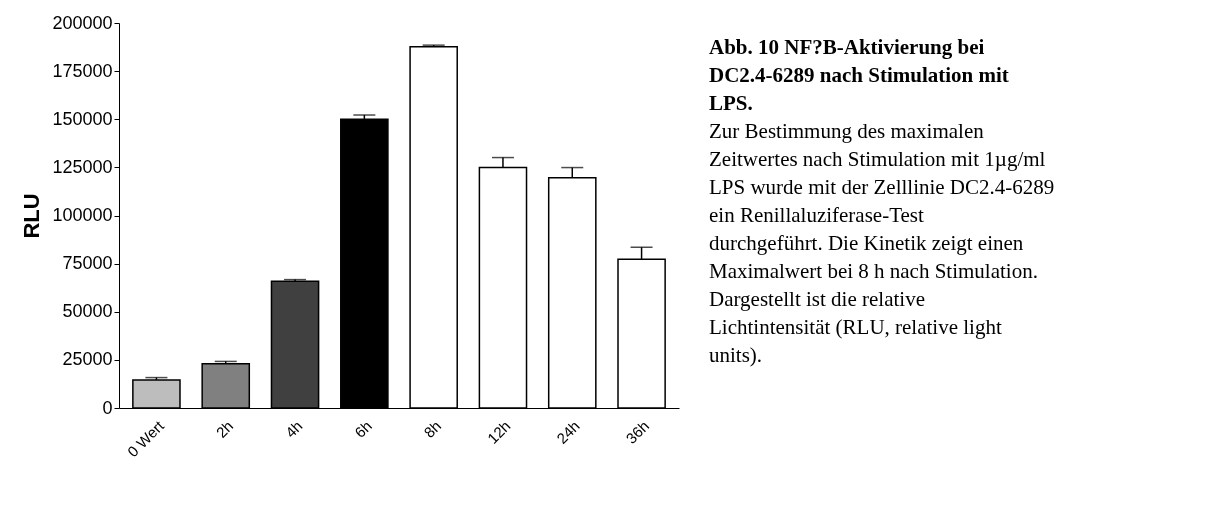 The height and width of the screenshot is (531, 1225). Describe the element at coordinates (363, 429) in the screenshot. I see `x-tick-label: 6h` at that location.